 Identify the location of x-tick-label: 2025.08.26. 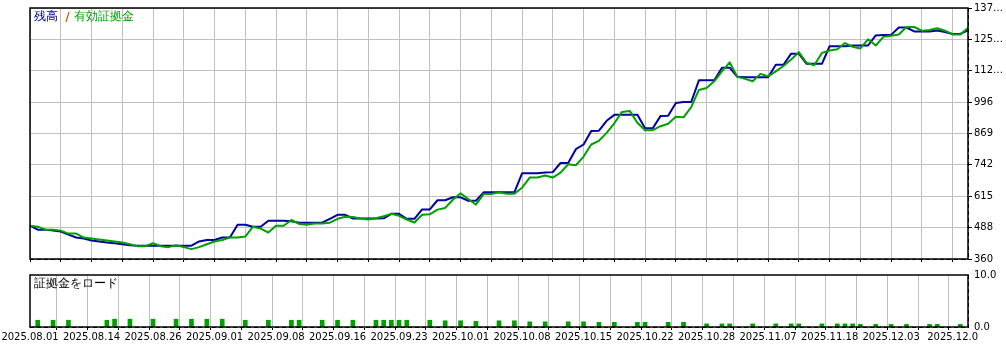
(153, 336).